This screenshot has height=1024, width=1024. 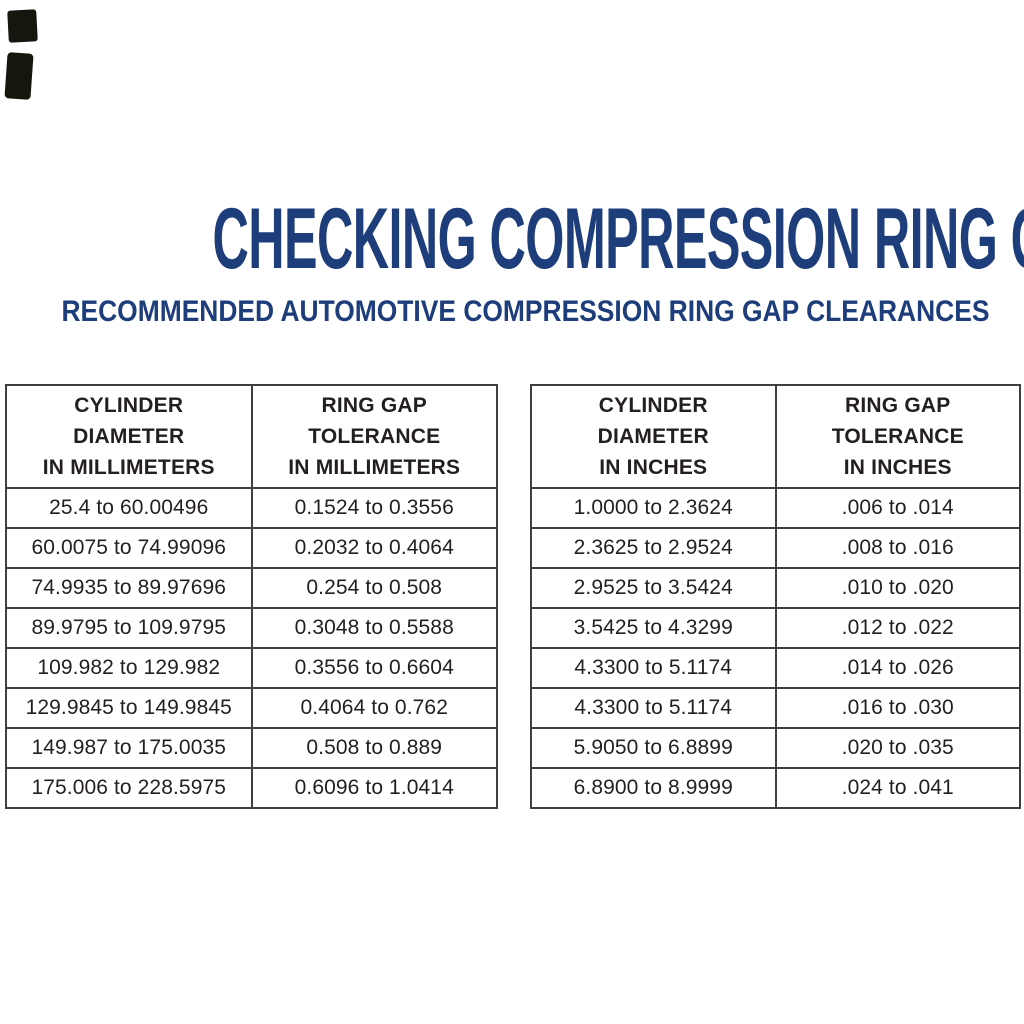 I want to click on ring-gap-tolerance-cell: .024 to .041, so click(x=897, y=788).